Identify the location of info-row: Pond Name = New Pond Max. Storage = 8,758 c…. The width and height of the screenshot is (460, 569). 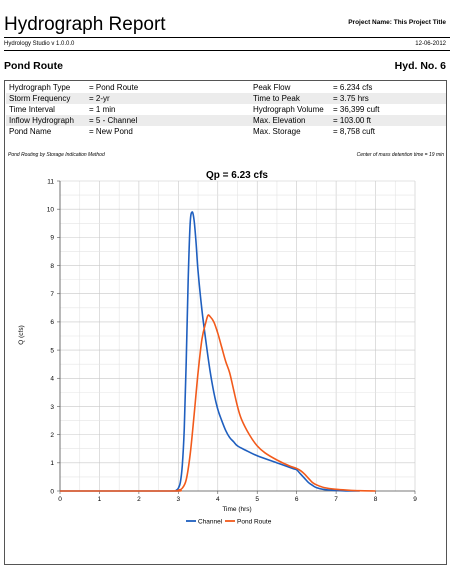
(226, 131).